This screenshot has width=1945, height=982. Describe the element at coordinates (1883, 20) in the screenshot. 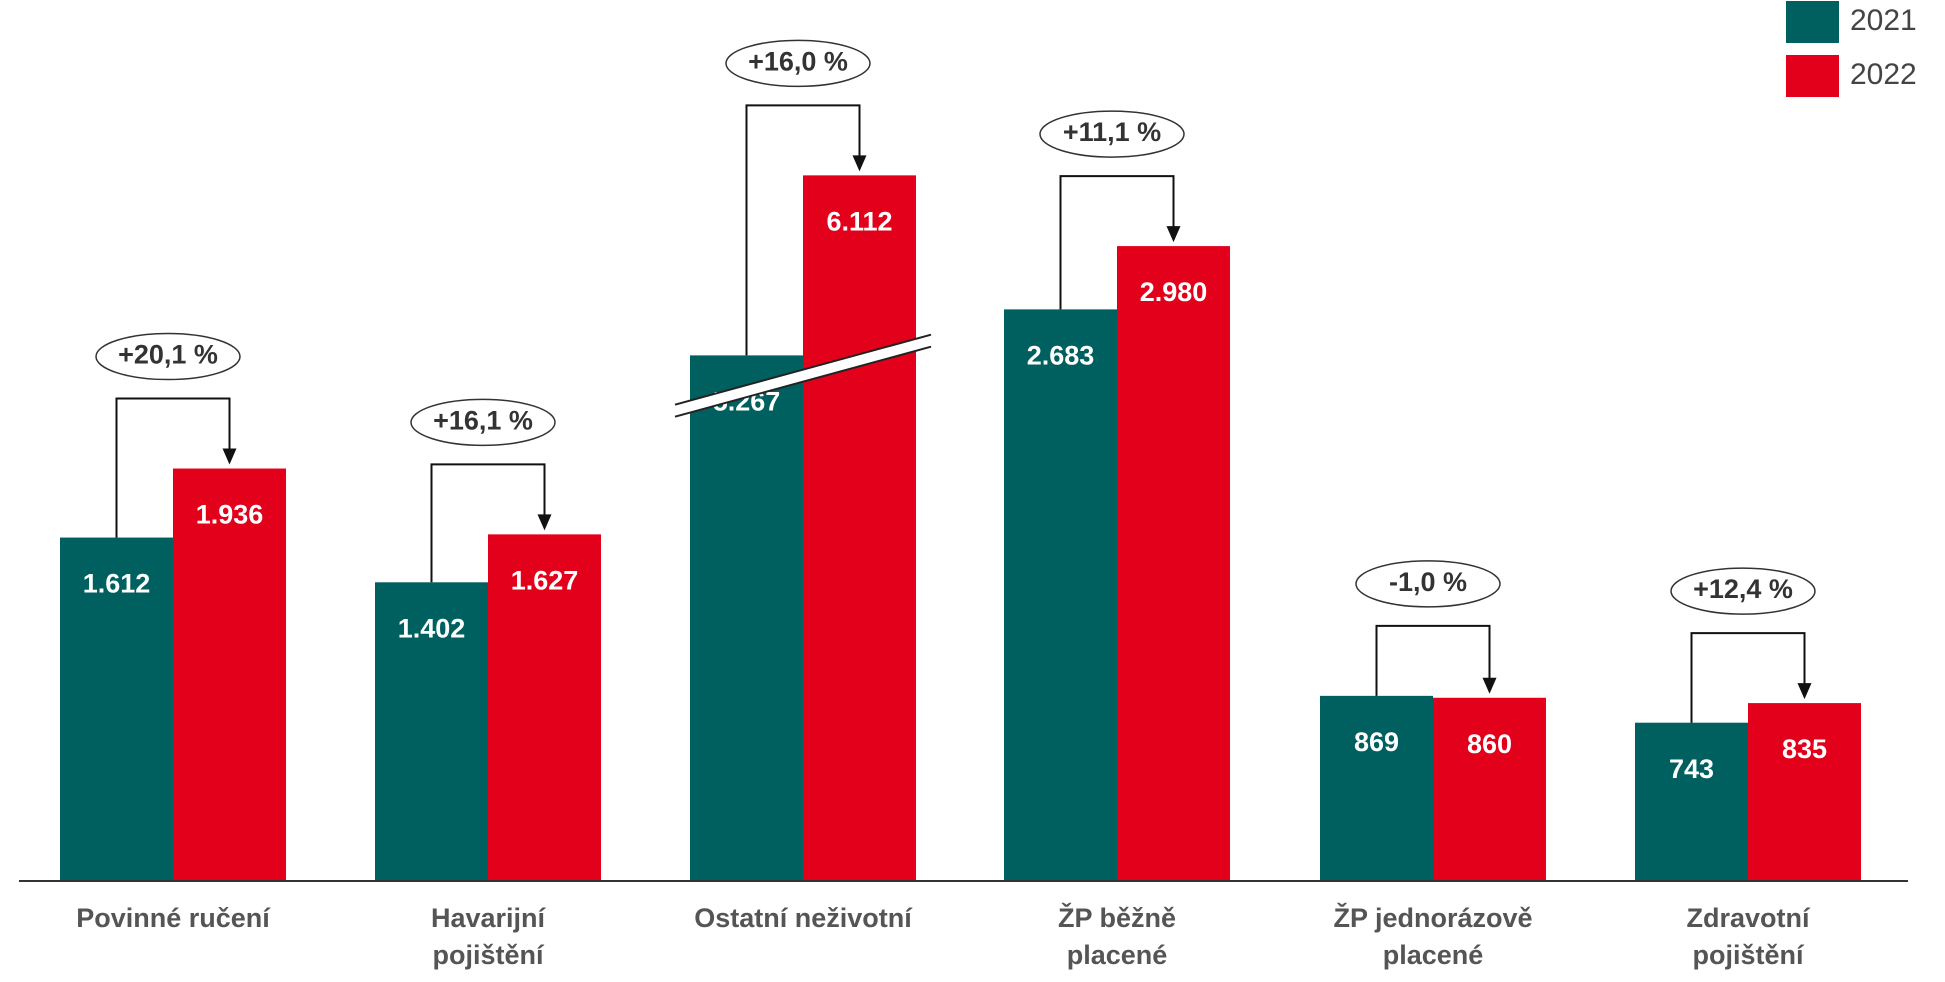

I see `legend-label: 2021` at that location.